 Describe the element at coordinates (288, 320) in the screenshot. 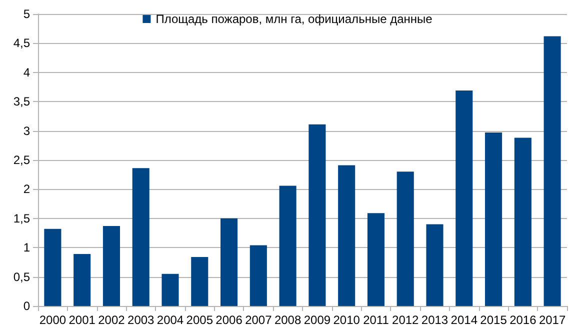

I see `x-tick-label: 2008` at that location.